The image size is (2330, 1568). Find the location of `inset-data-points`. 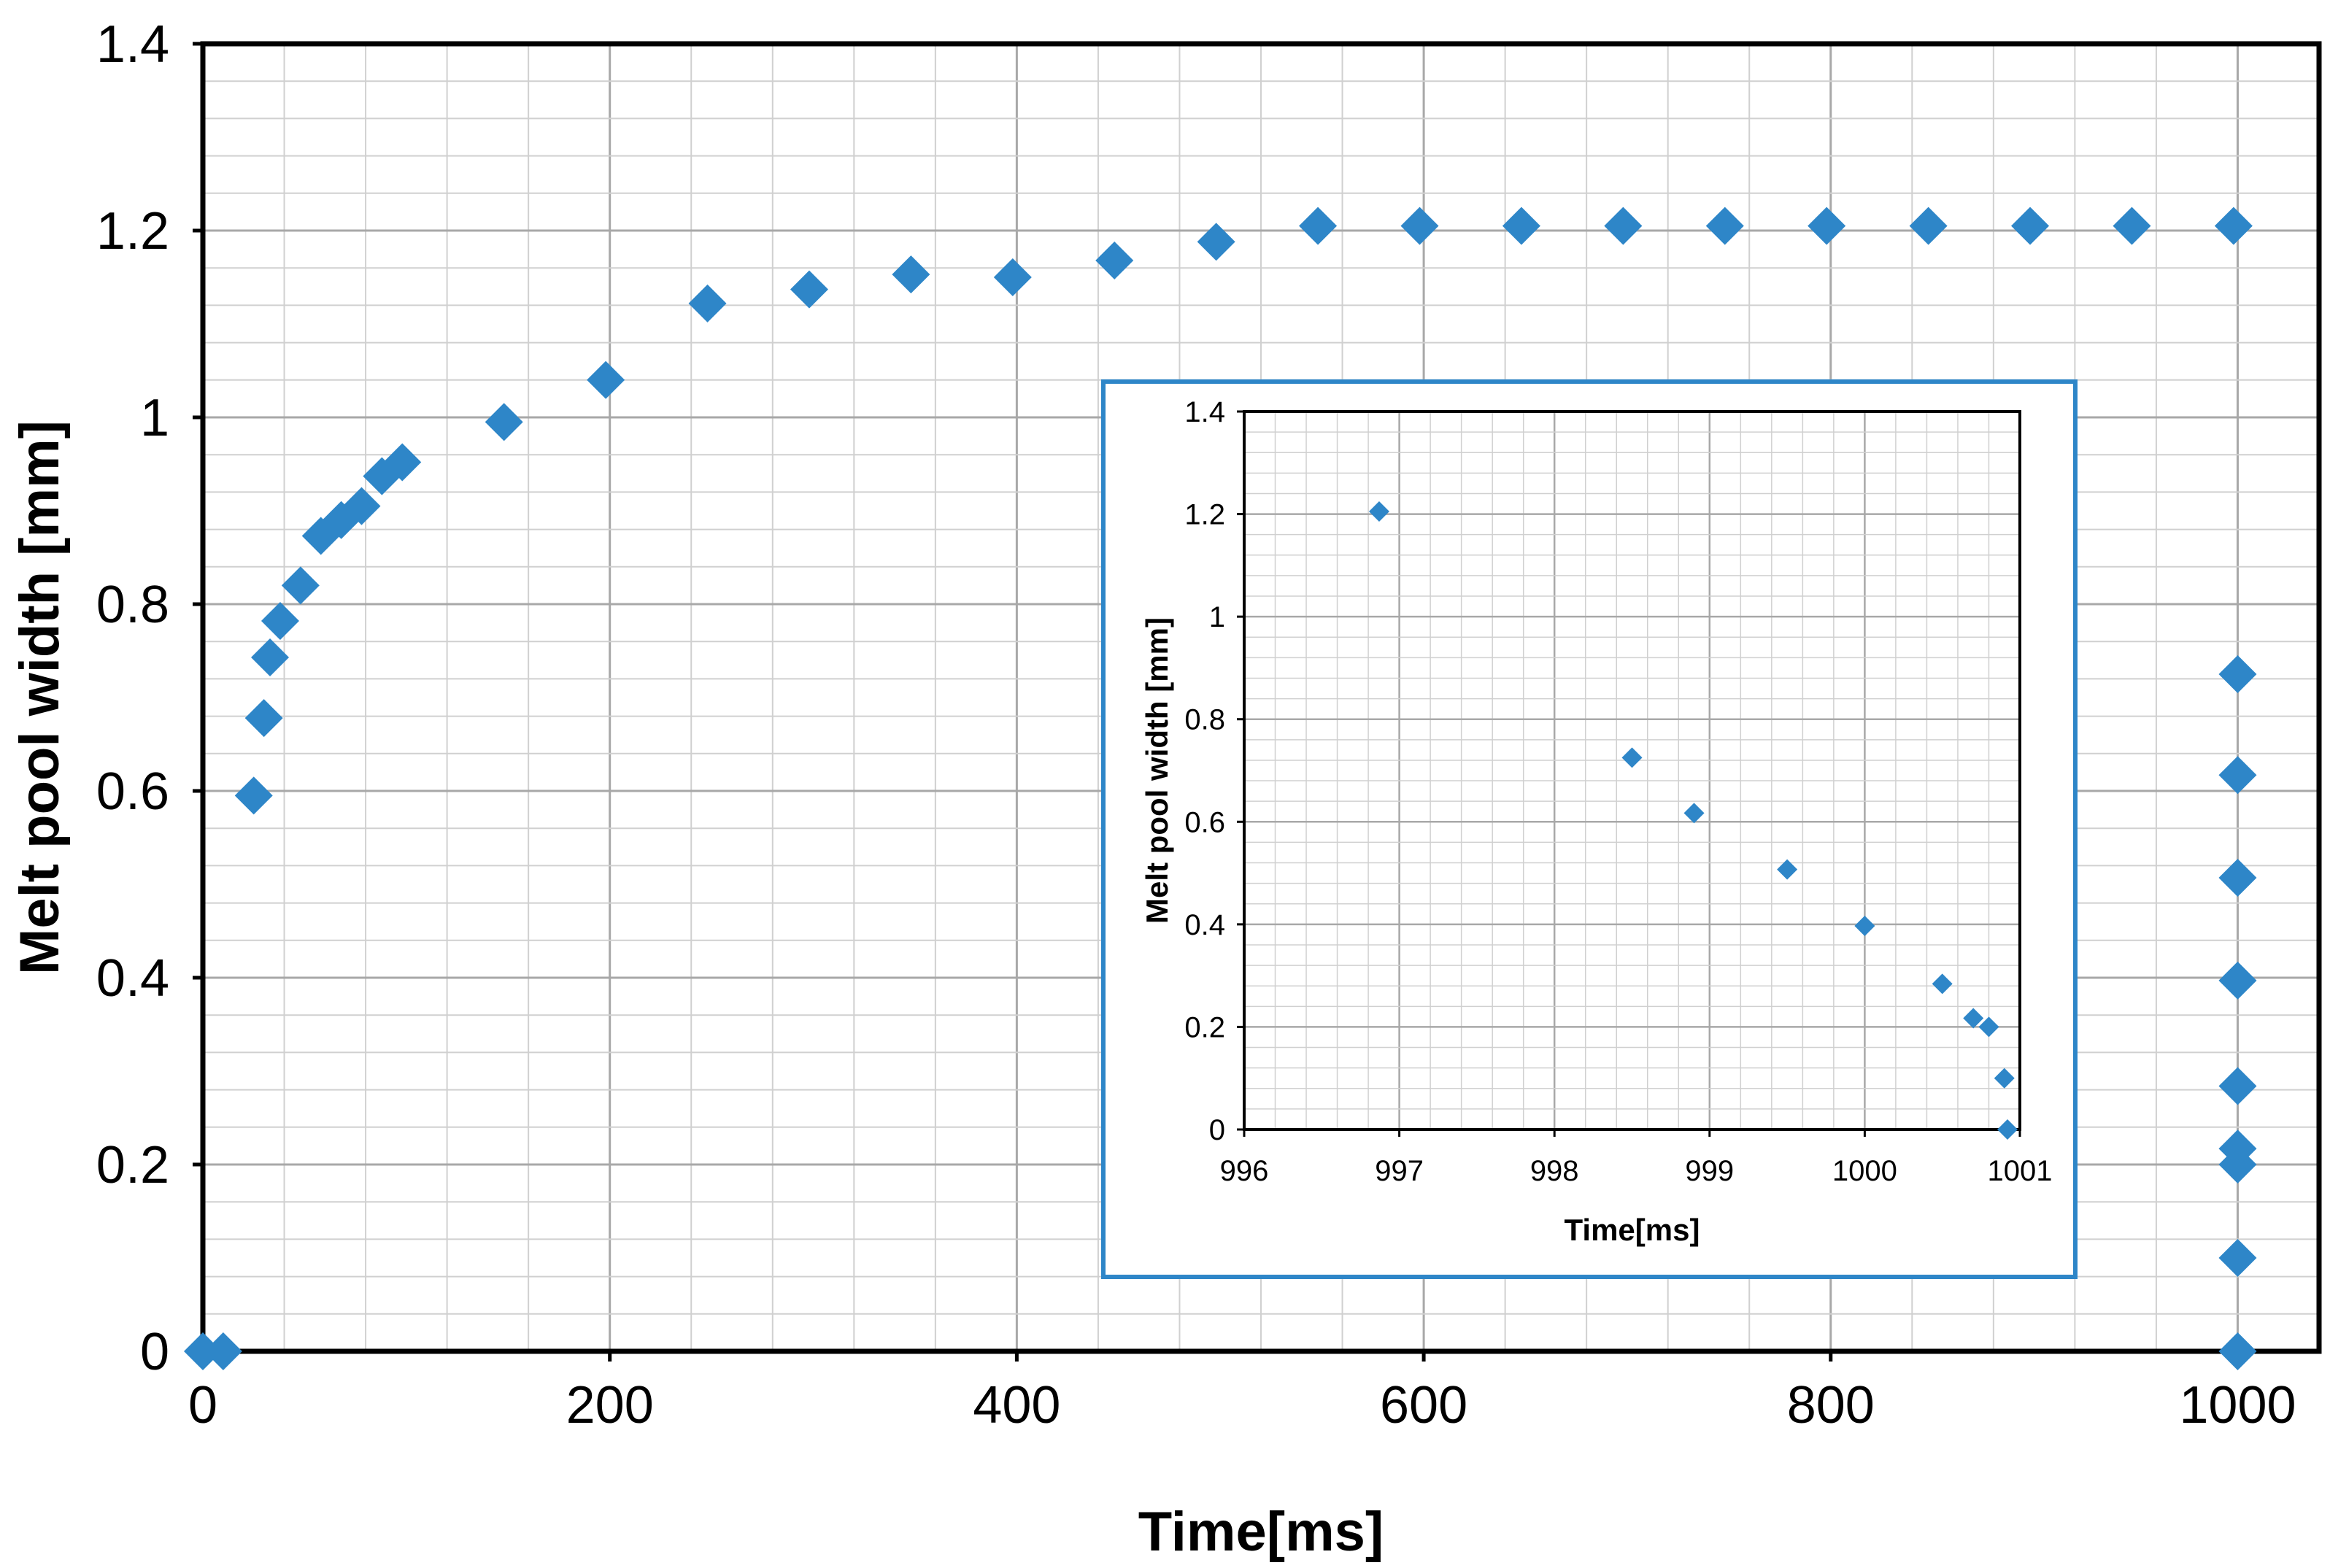

inset-data-points is located at coordinates (1693, 820).